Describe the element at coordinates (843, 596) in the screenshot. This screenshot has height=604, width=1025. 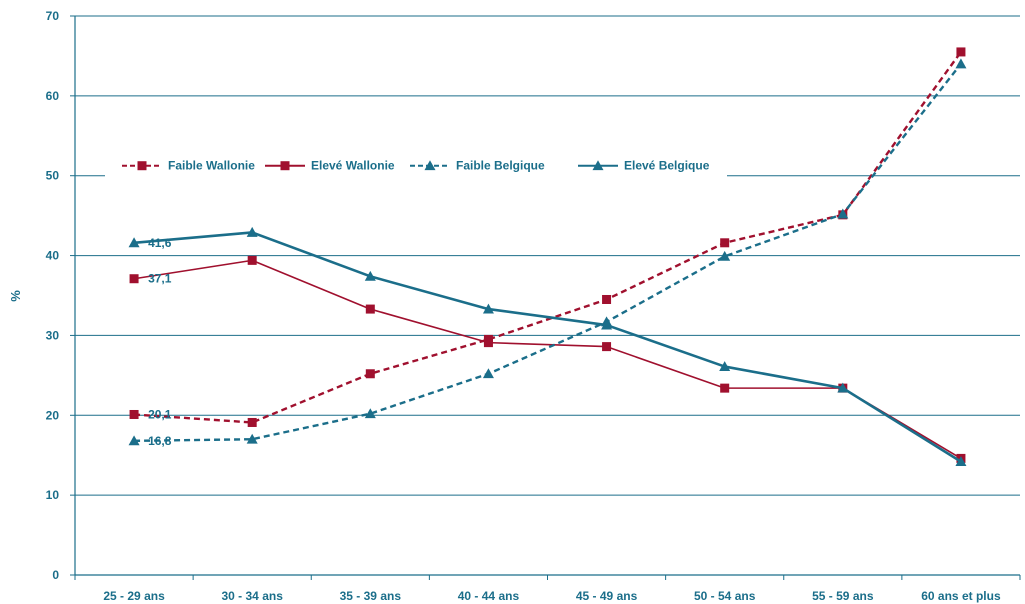
I see `x-tick-label: 55 - 59 ans` at that location.